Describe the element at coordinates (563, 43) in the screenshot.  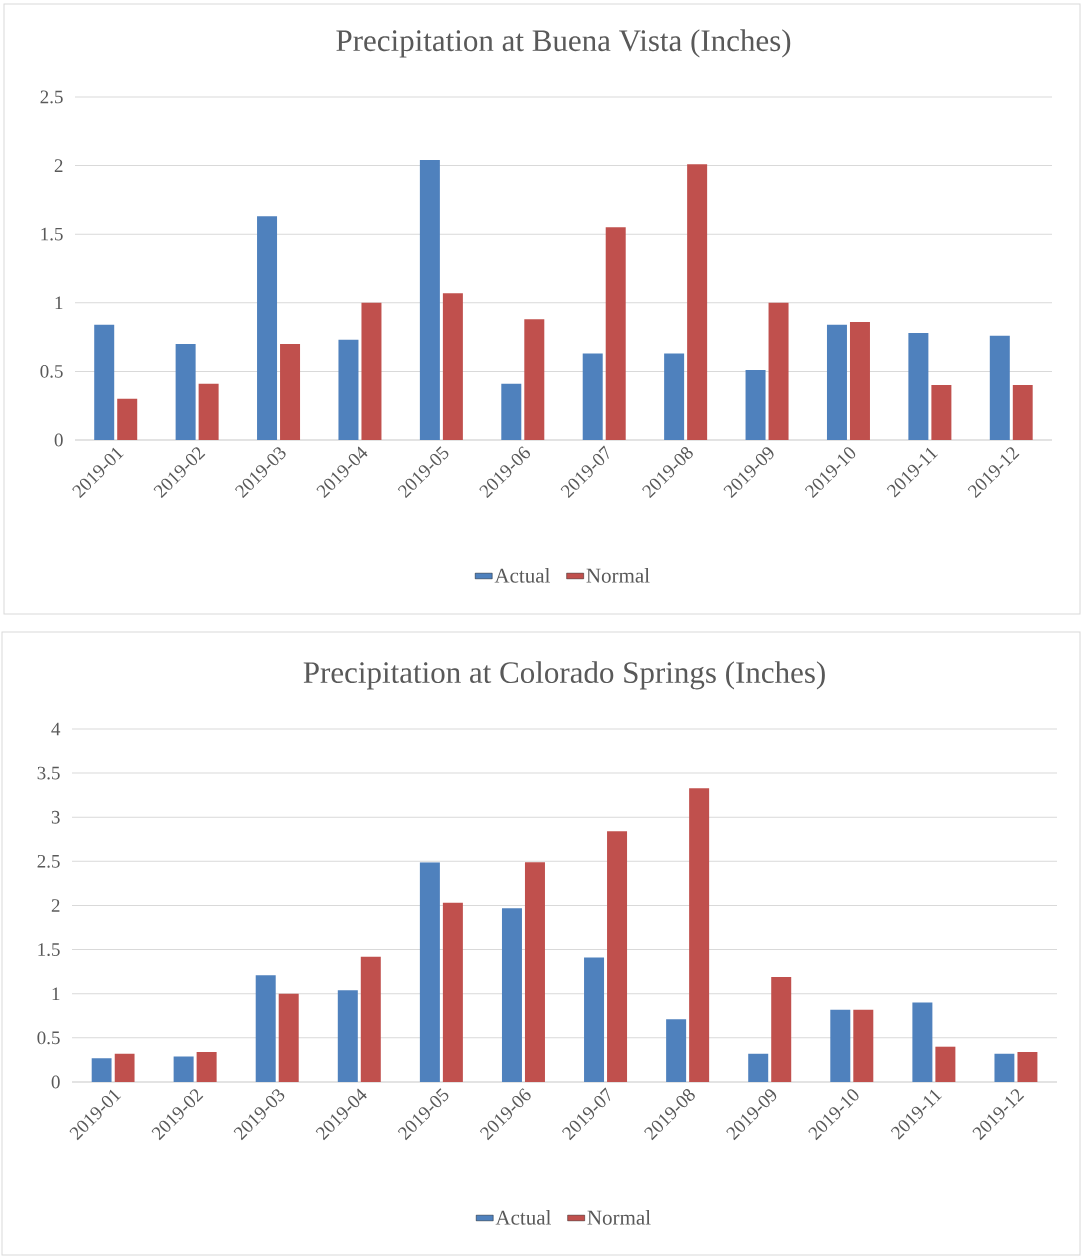
I see `chart-title: Precipitation at Buena Vista (Inches)` at that location.